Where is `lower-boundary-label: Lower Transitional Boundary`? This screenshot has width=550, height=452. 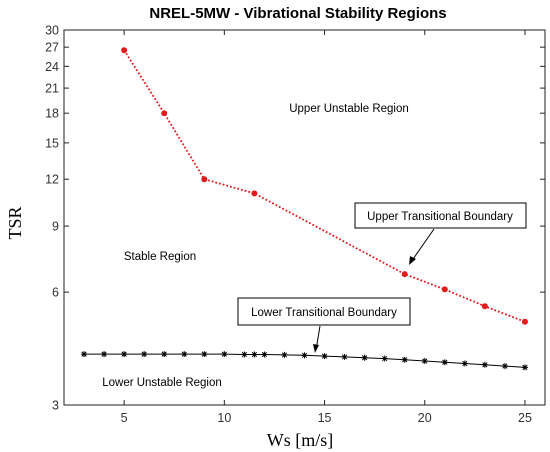
lower-boundary-label: Lower Transitional Boundary is located at coordinates (324, 313).